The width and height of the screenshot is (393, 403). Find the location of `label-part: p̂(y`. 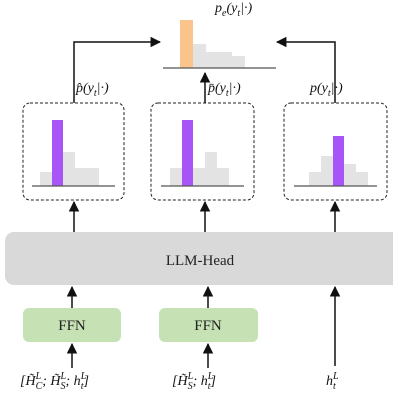

label-part: p̂(y is located at coordinates (85, 88).